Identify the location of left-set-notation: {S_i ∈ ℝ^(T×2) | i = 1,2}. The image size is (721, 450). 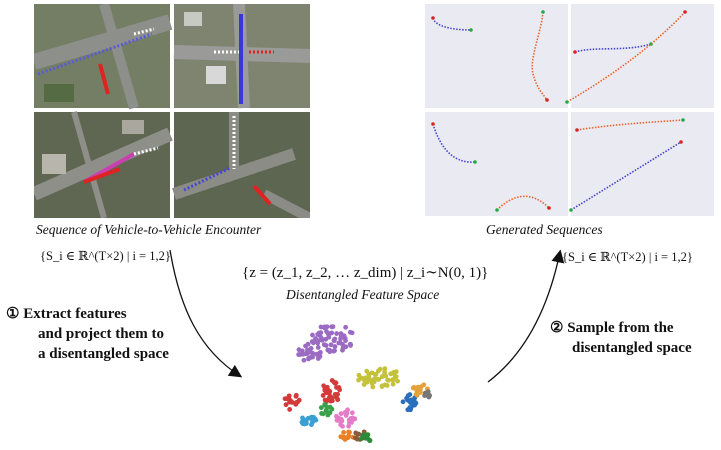
(105, 256).